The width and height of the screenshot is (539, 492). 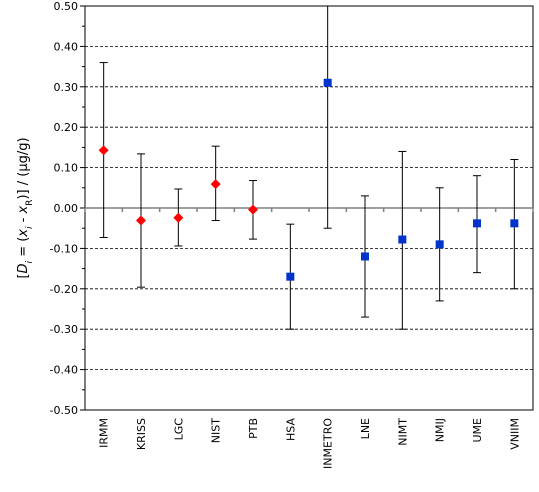 What do you see at coordinates (253, 428) in the screenshot?
I see `category-label-ptb: PTB` at bounding box center [253, 428].